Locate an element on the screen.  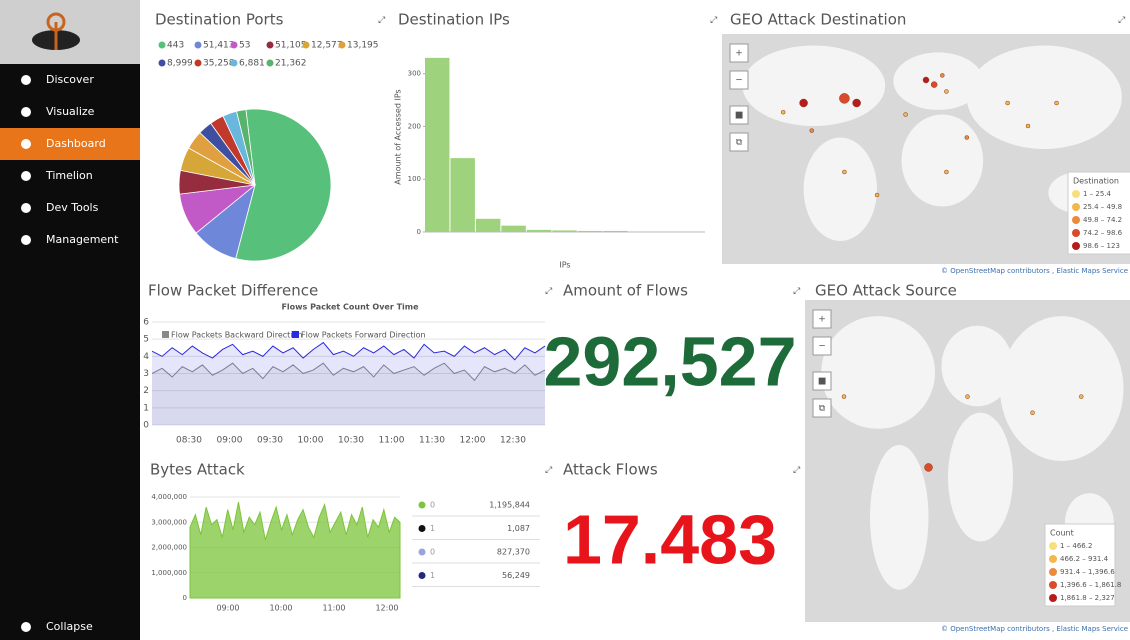
y-tick-label: 0 is located at coordinates (185, 598).